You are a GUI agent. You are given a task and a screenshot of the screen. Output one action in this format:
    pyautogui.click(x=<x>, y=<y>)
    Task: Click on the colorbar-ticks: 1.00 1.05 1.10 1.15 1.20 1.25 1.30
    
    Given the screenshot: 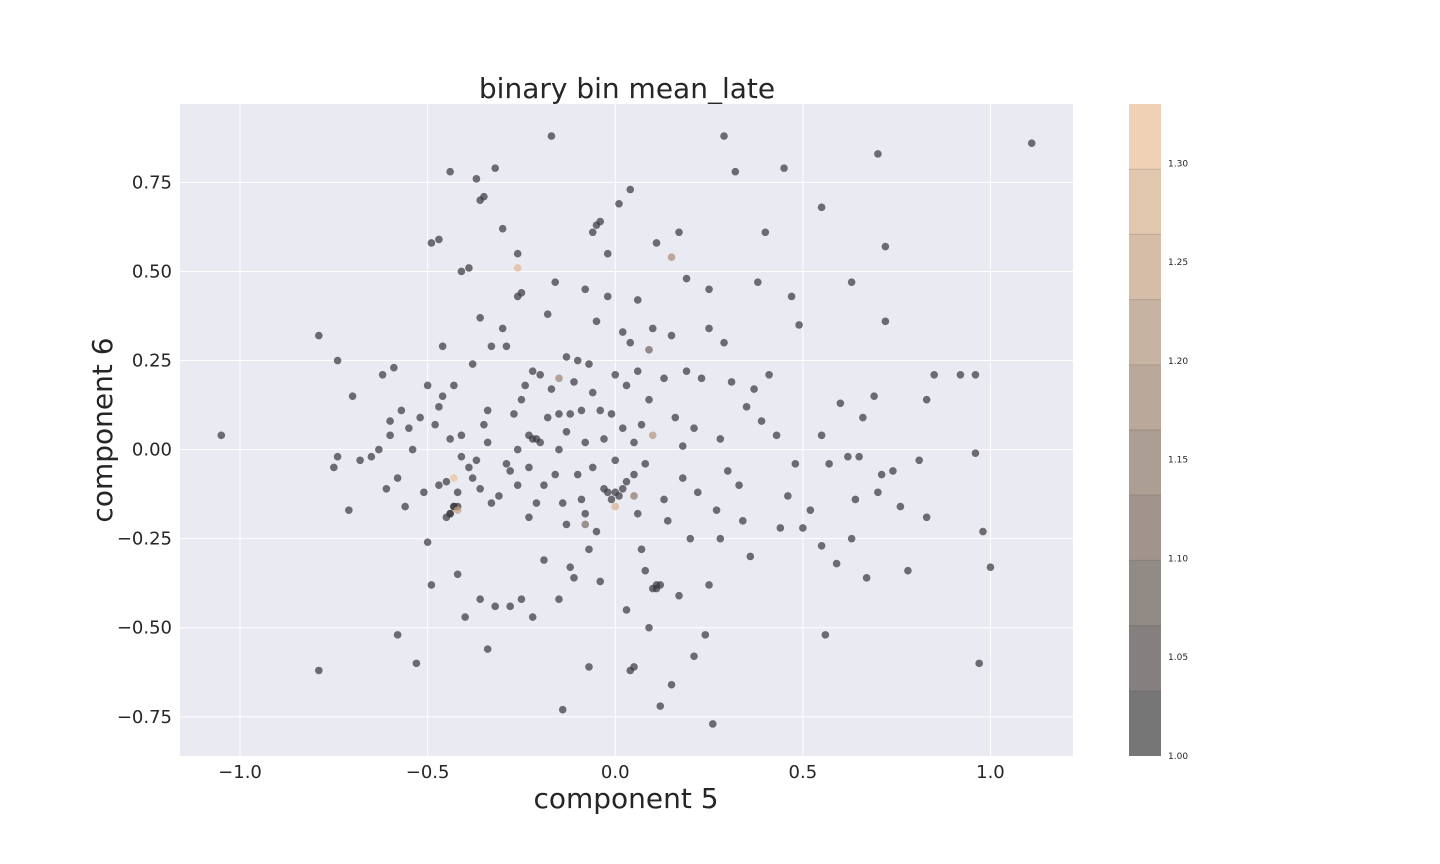 What is the action you would take?
    pyautogui.click(x=1178, y=460)
    